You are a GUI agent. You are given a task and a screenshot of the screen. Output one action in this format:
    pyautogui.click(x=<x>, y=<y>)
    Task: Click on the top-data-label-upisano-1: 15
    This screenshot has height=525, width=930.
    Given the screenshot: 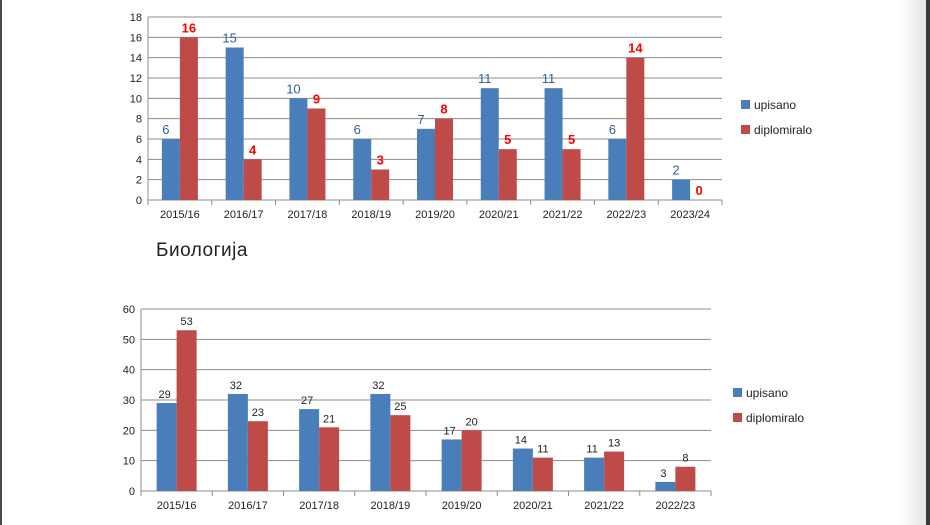 What is the action you would take?
    pyautogui.click(x=229, y=38)
    